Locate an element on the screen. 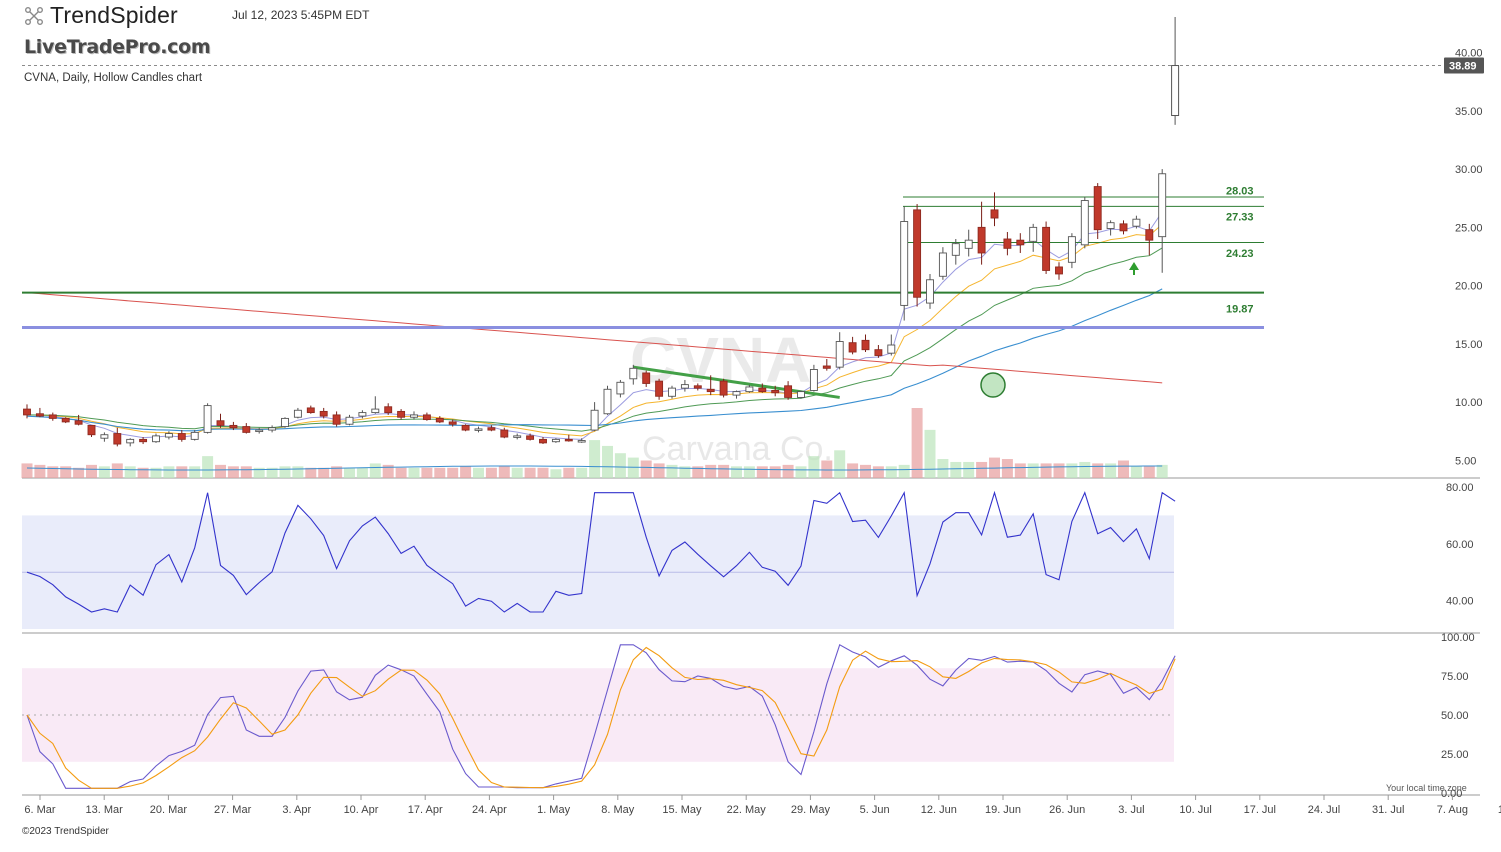 This screenshot has width=1501, height=852. x-tick-label: 5. Jun is located at coordinates (875, 810).